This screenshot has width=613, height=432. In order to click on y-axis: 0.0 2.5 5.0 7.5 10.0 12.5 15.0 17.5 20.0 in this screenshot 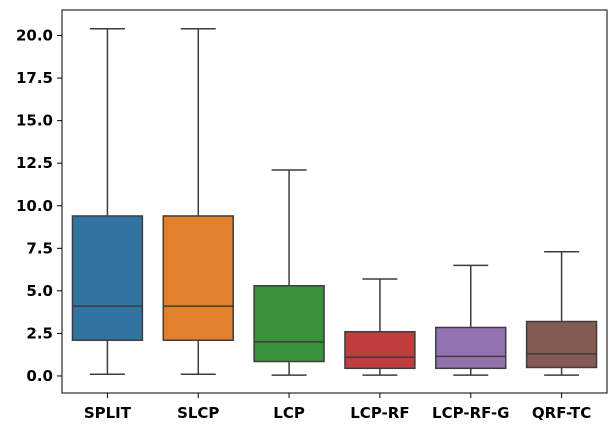, I will do `click(39, 206)`.